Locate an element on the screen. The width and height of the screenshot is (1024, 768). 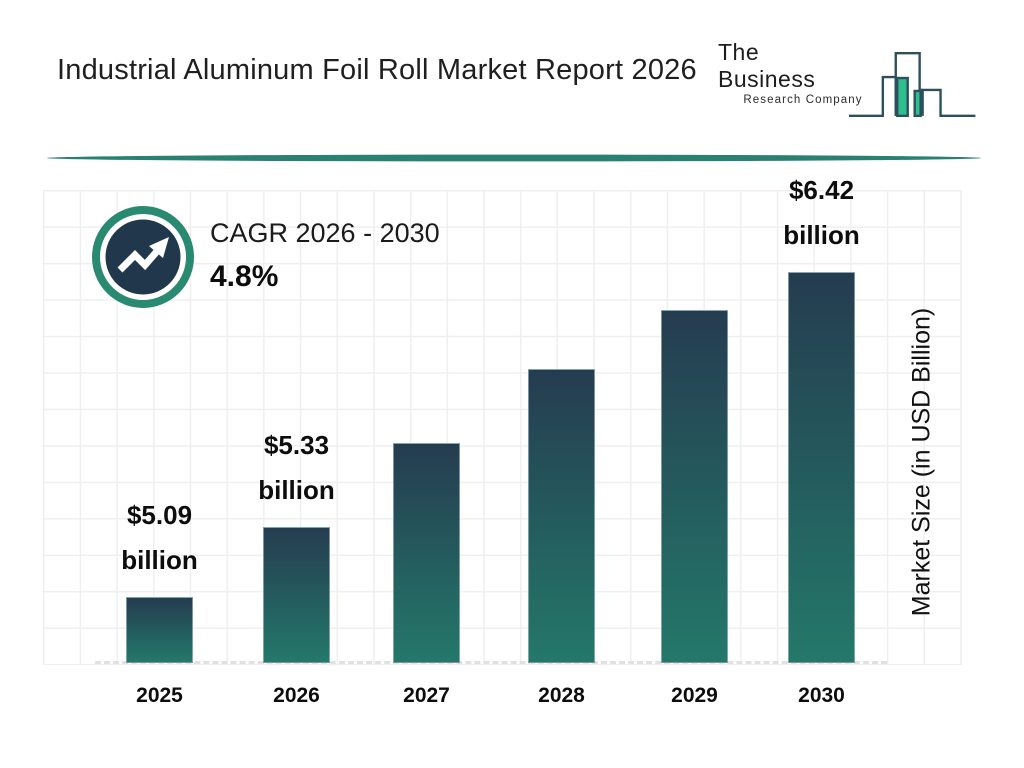
company-logo: The Business Research Company is located at coordinates (848, 79).